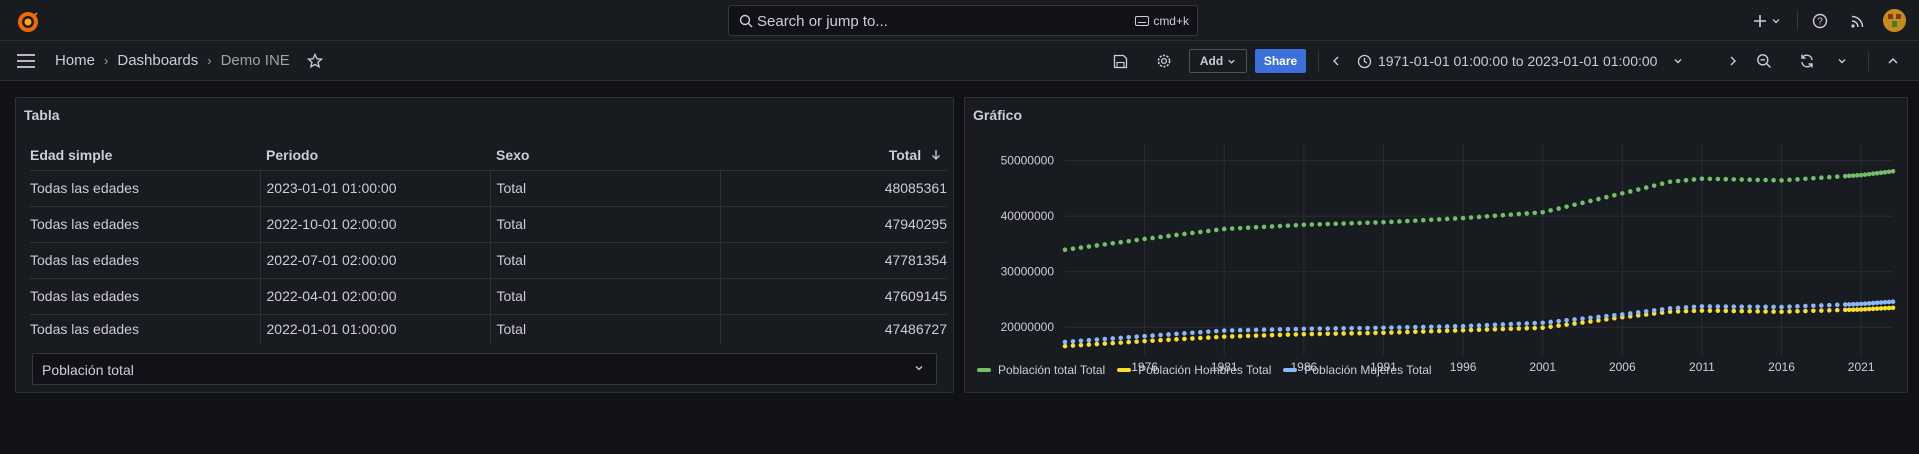 This screenshot has height=454, width=1919. I want to click on legend-item: Población Hombres Total, so click(1194, 370).